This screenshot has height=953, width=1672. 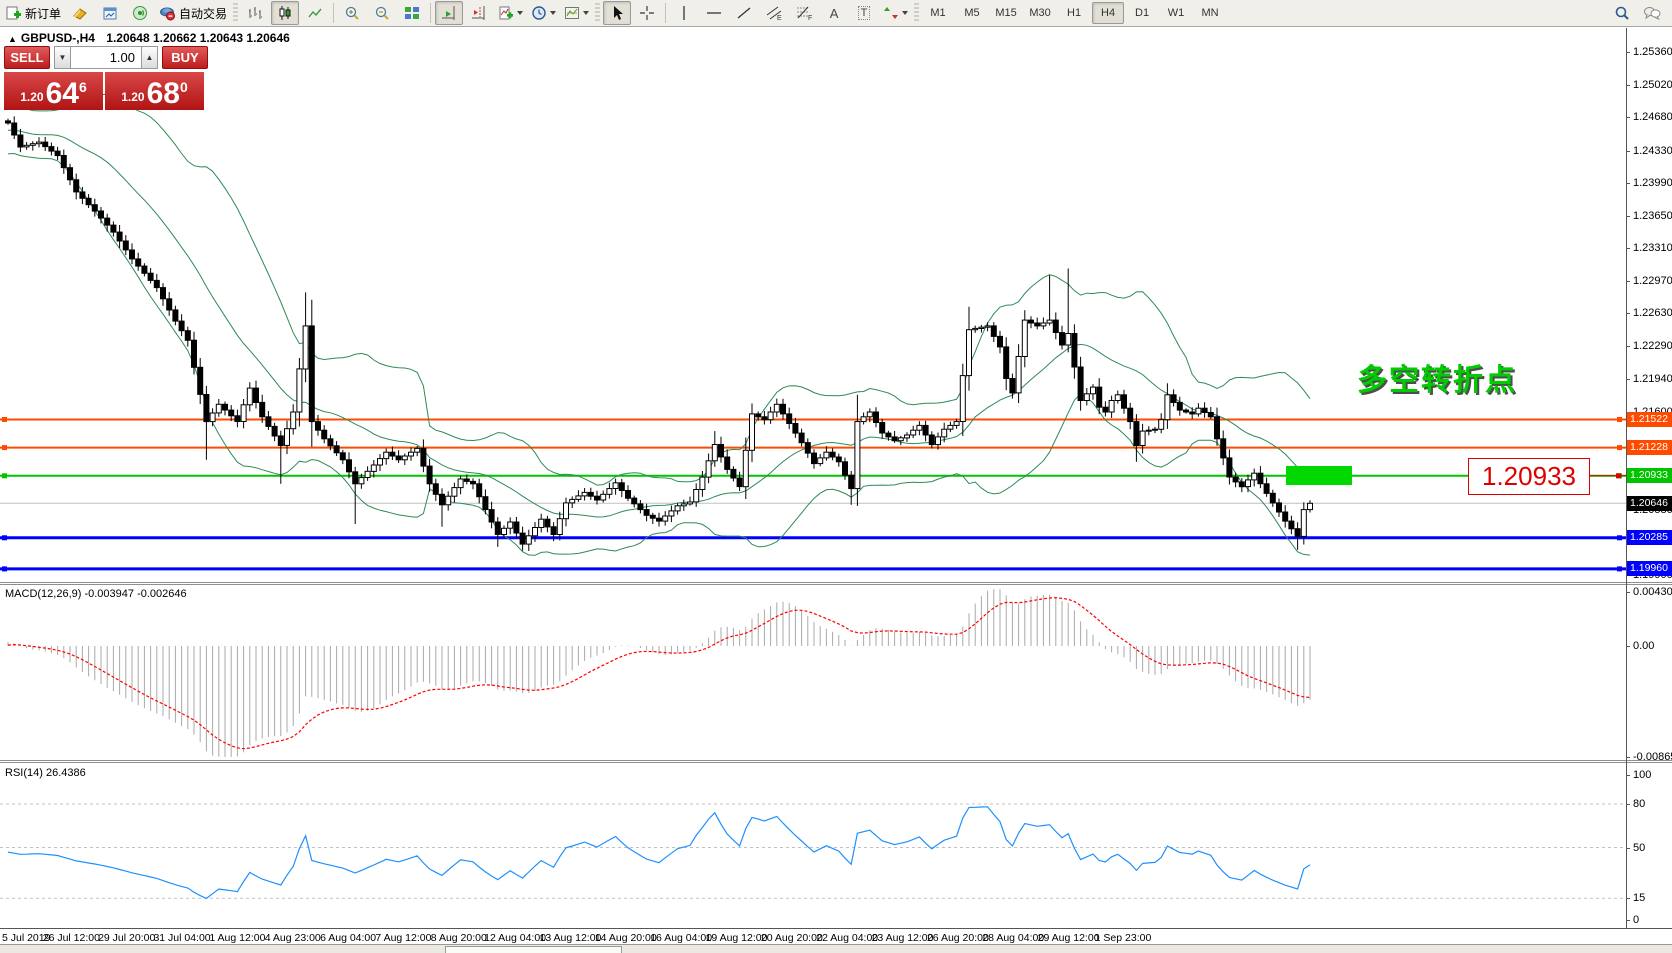 What do you see at coordinates (957, 938) in the screenshot?
I see `time-axis-label: 26 Aug 20:00` at bounding box center [957, 938].